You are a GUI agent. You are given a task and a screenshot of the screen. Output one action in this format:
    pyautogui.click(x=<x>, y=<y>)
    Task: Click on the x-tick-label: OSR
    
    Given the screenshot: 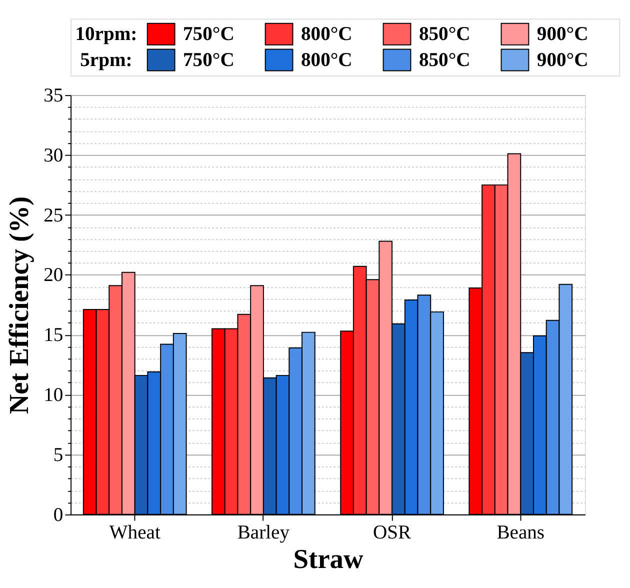 What is the action you would take?
    pyautogui.click(x=392, y=533)
    